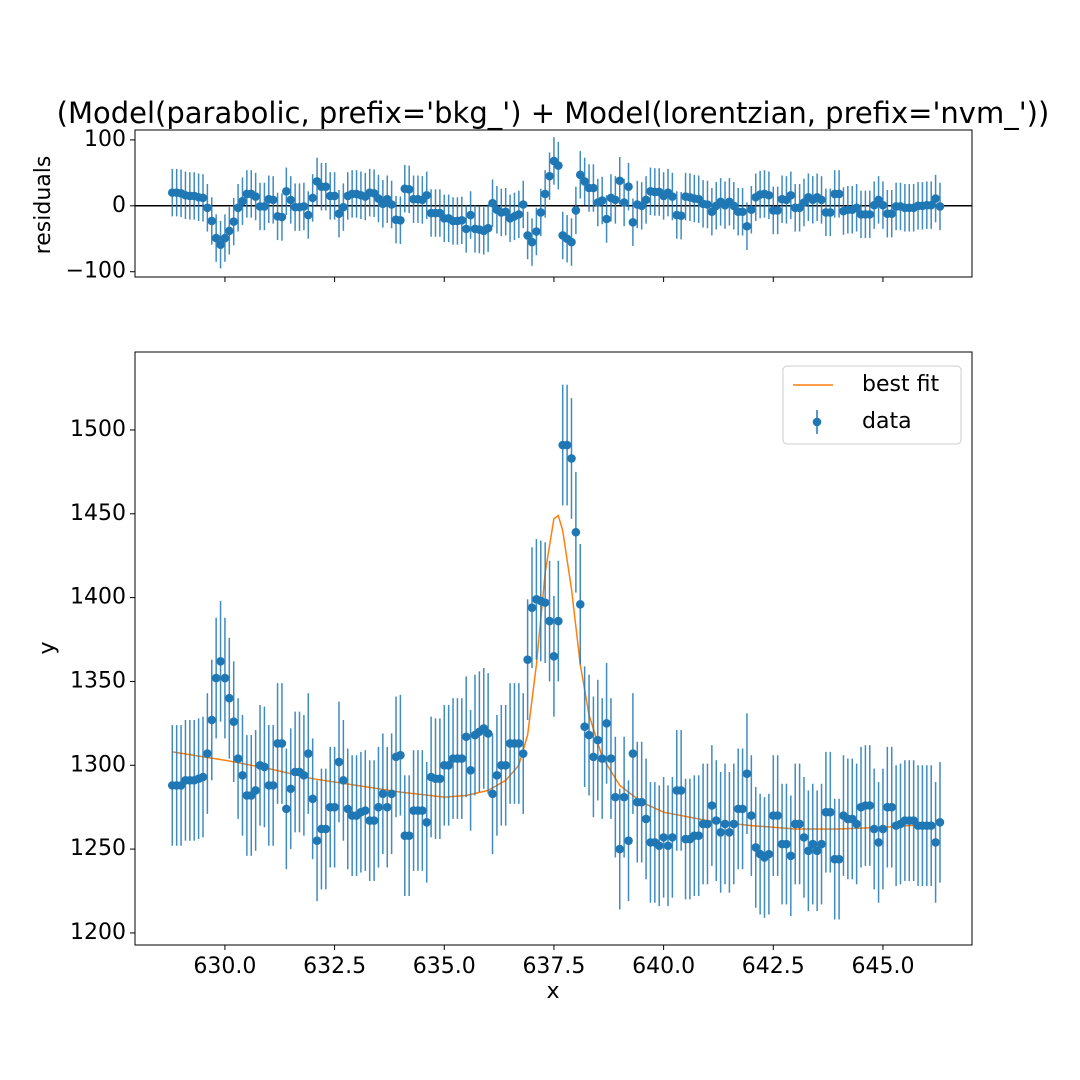 The image size is (1080, 1080). Describe the element at coordinates (47, 647) in the screenshot. I see `y-axis-label: y` at that location.